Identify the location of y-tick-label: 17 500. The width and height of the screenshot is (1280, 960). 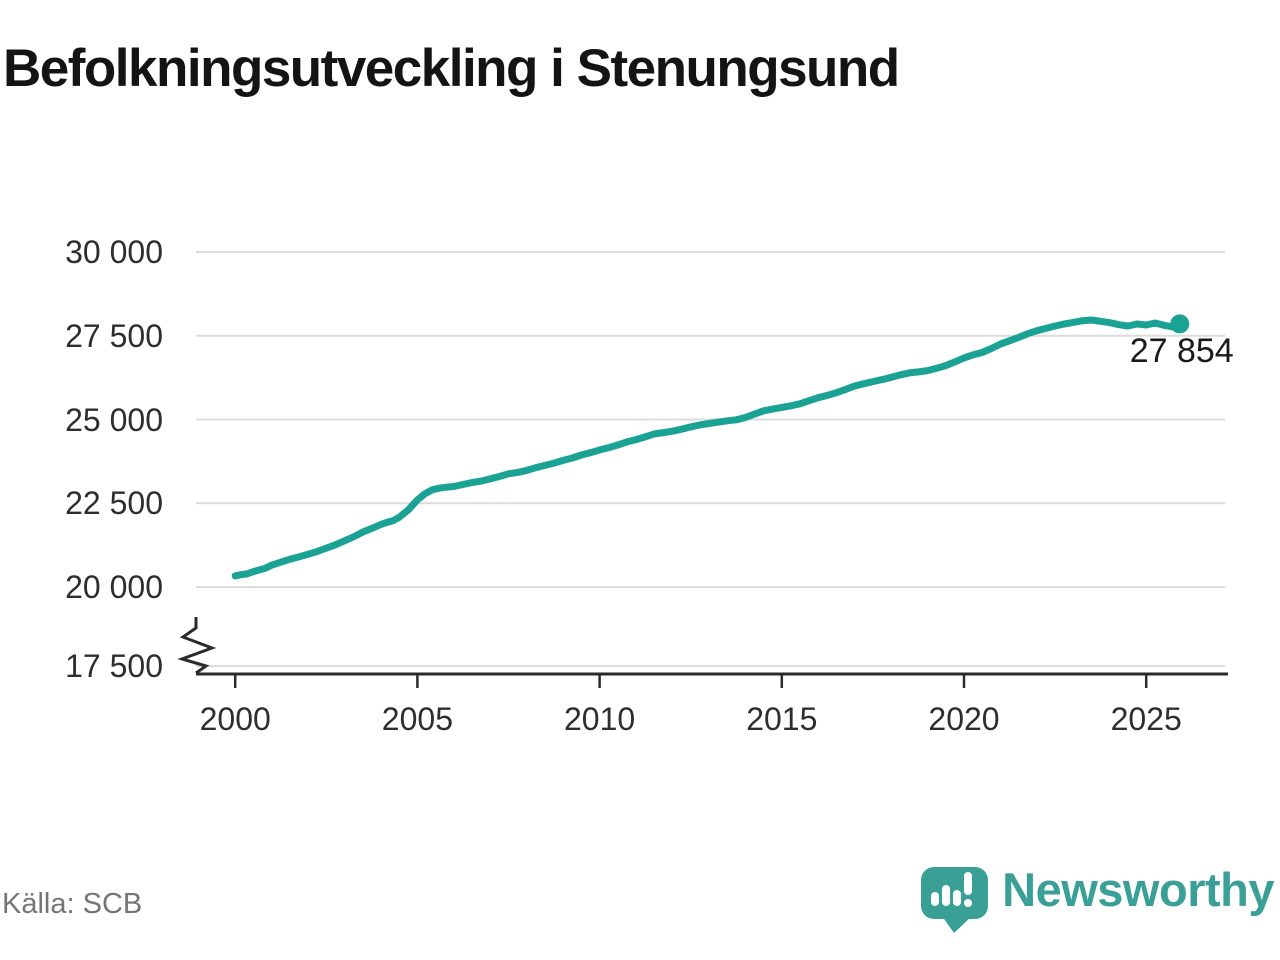
(114, 666).